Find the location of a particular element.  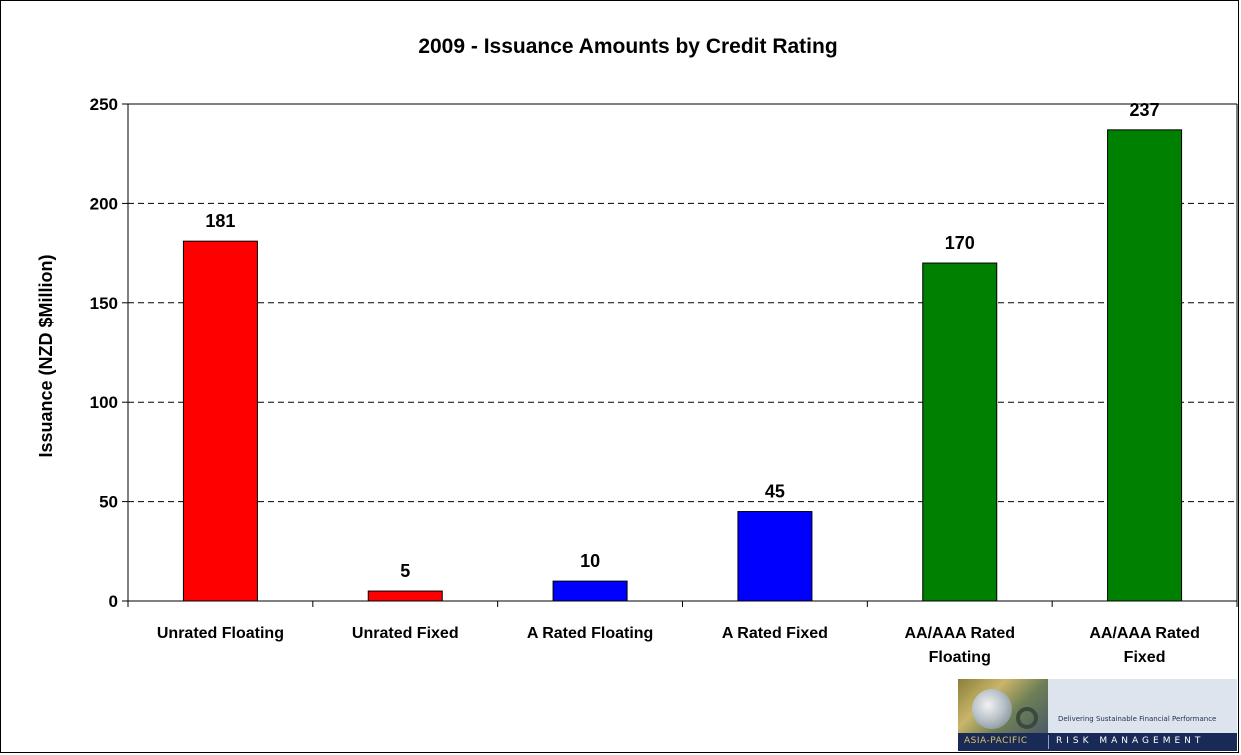

category-label: Floating is located at coordinates (960, 657).